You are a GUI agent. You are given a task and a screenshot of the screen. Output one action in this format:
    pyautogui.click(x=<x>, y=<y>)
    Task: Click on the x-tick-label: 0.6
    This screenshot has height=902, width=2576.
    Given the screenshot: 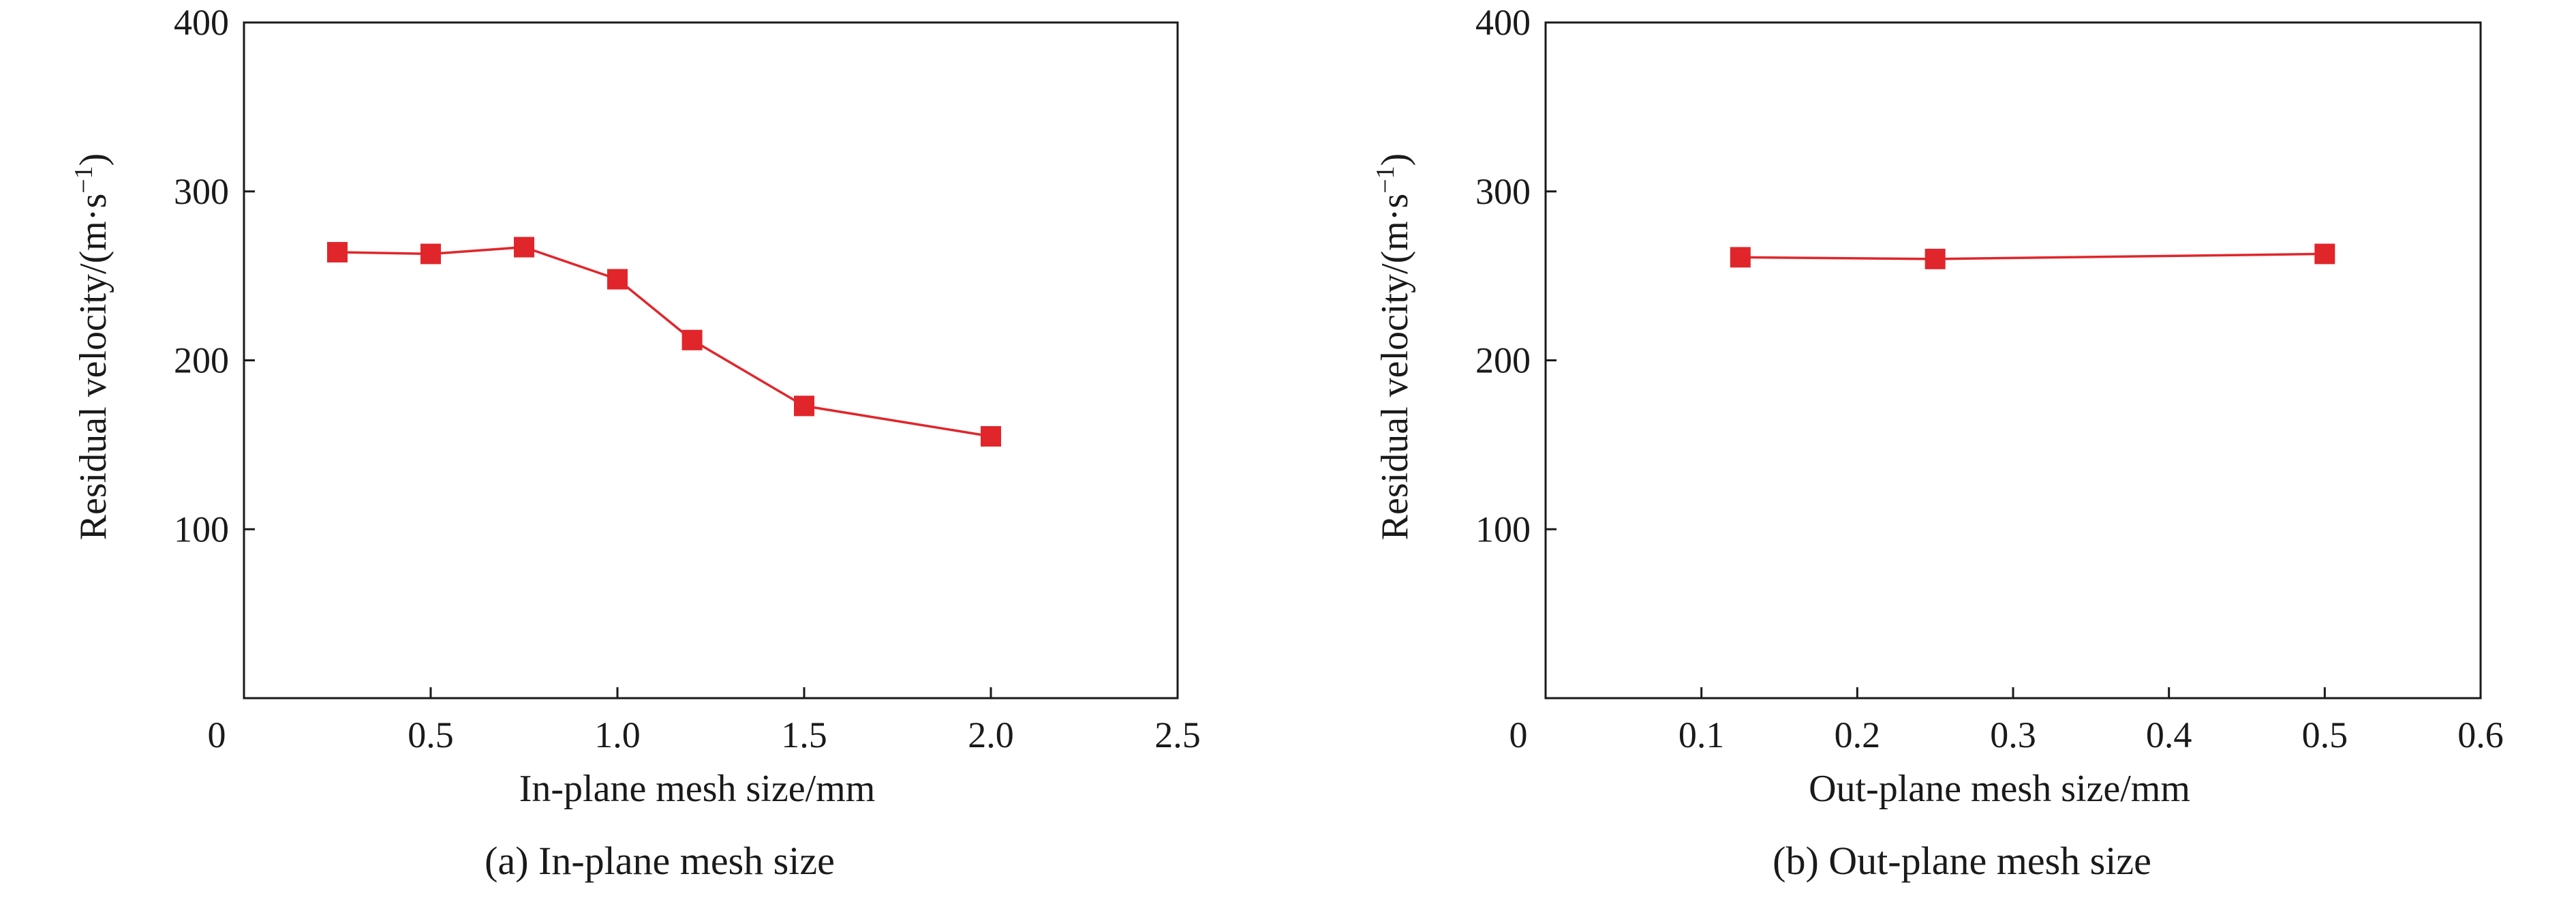 What is the action you would take?
    pyautogui.click(x=2480, y=735)
    